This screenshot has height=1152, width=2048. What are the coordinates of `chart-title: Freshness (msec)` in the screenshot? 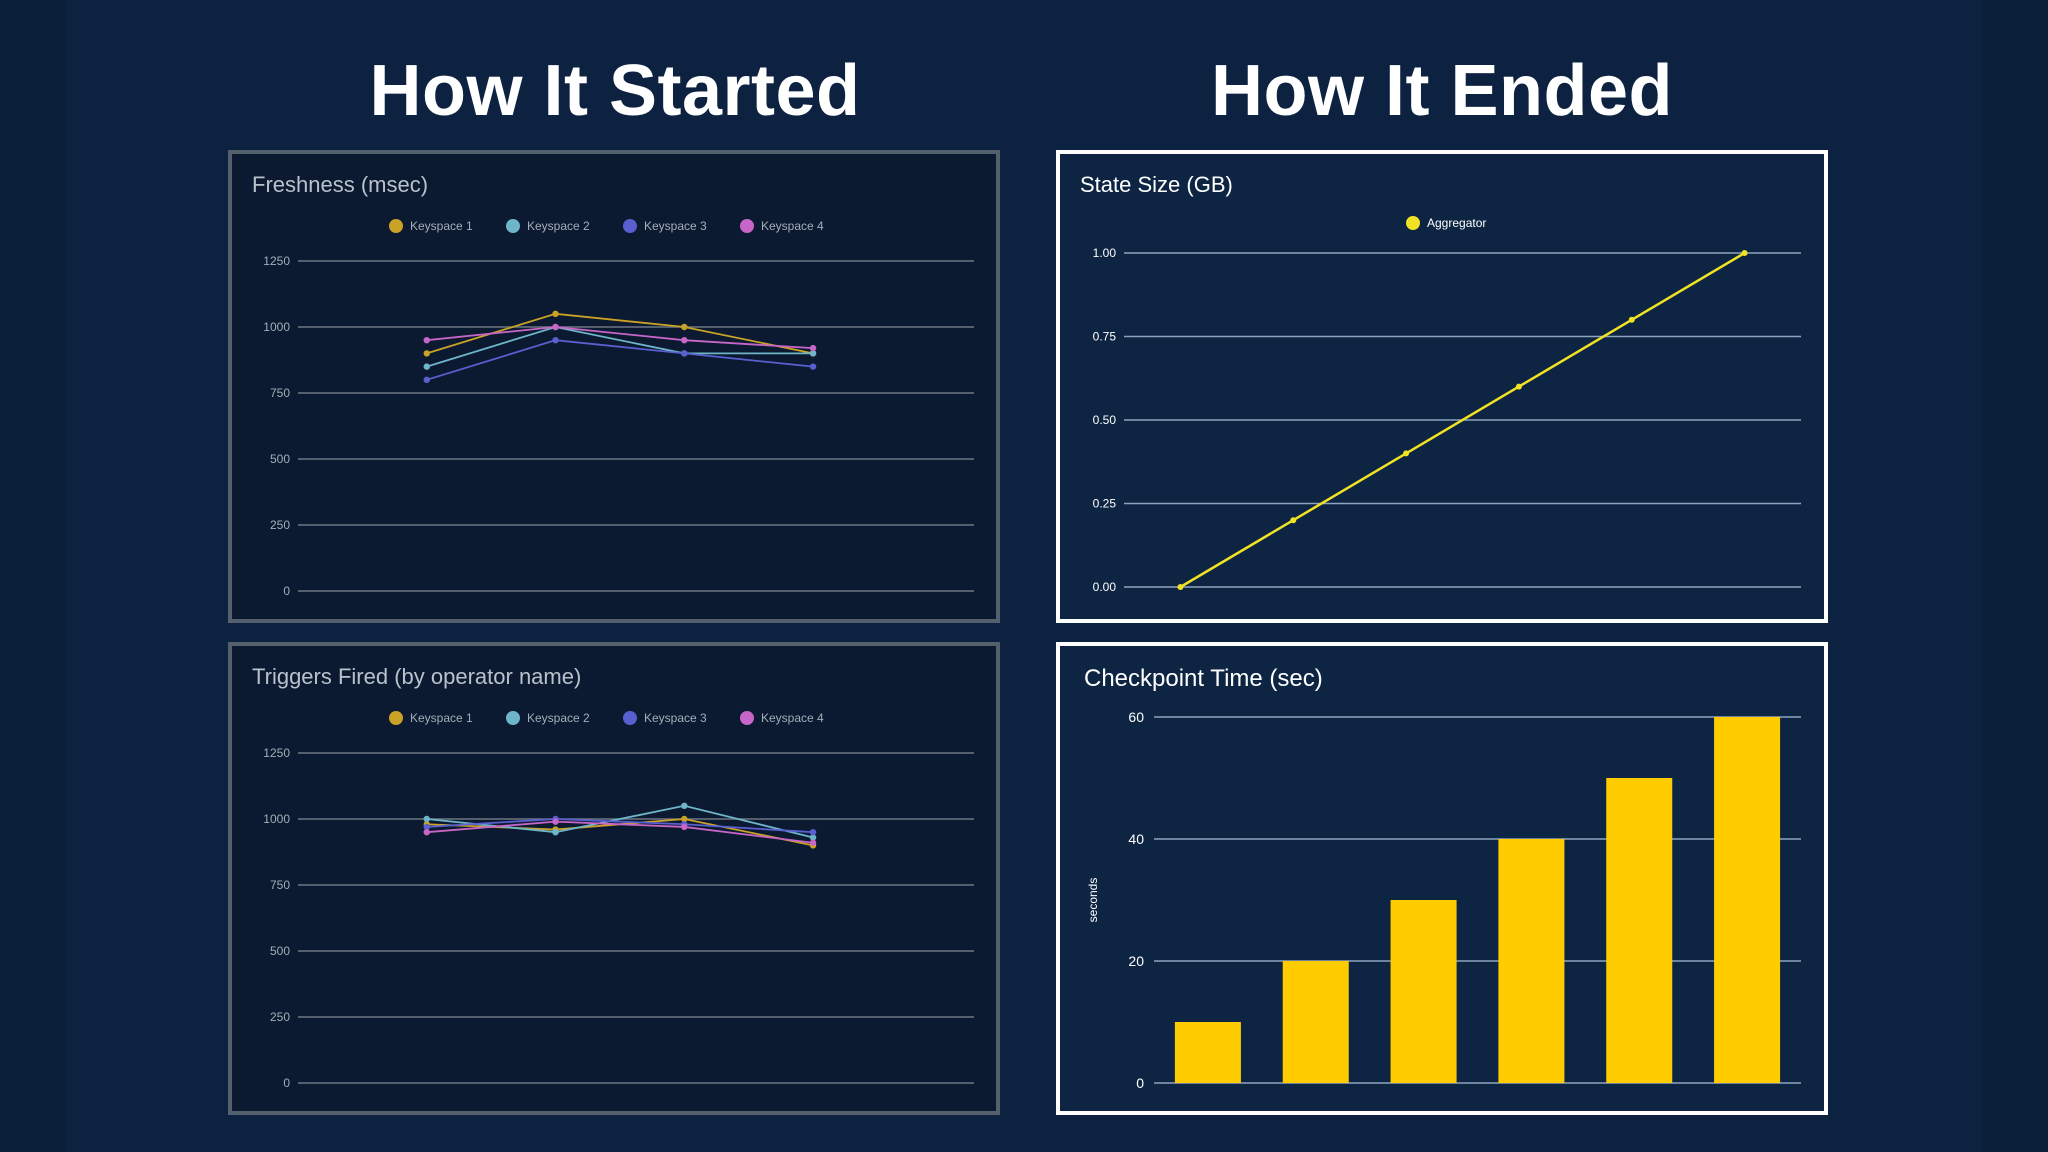 It's located at (340, 184).